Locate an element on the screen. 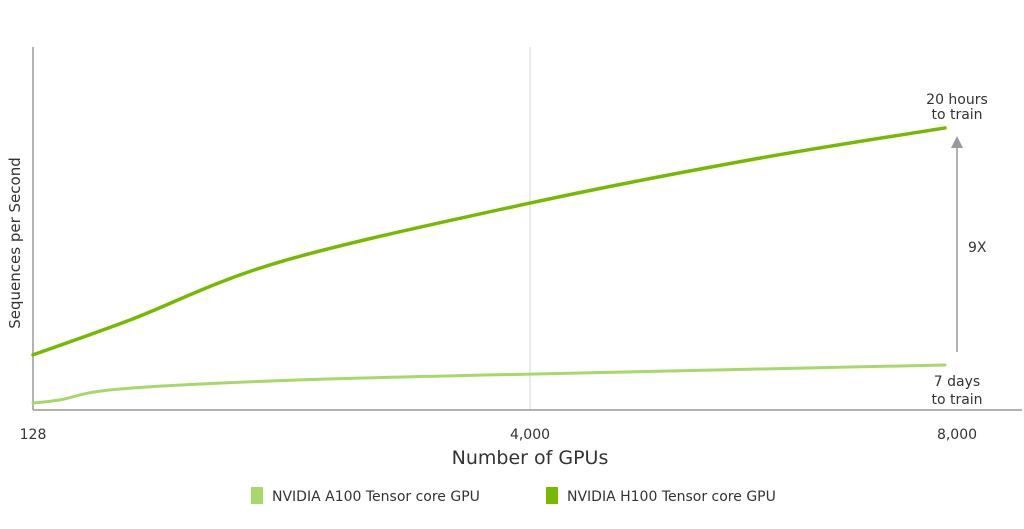 The width and height of the screenshot is (1024, 529). y-axis-label: Sequences per Second is located at coordinates (15, 242).